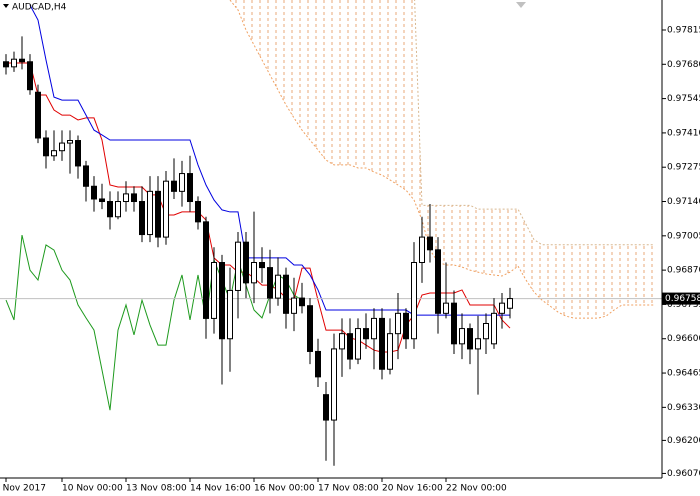 This screenshot has width=700, height=496. Describe the element at coordinates (683, 99) in the screenshot. I see `y-tick-label: 0.97545` at that location.